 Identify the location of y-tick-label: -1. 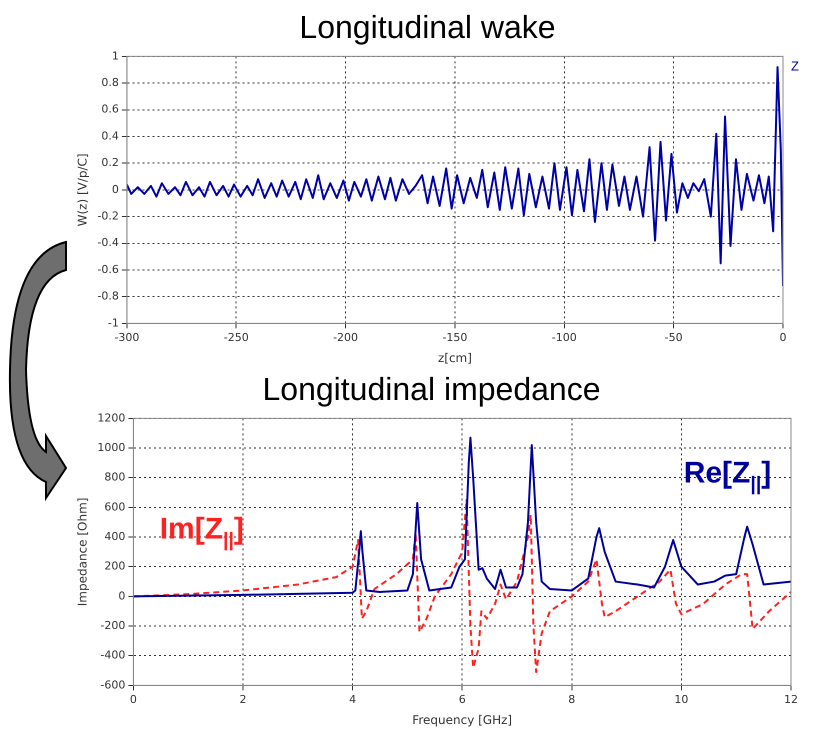
(113, 323).